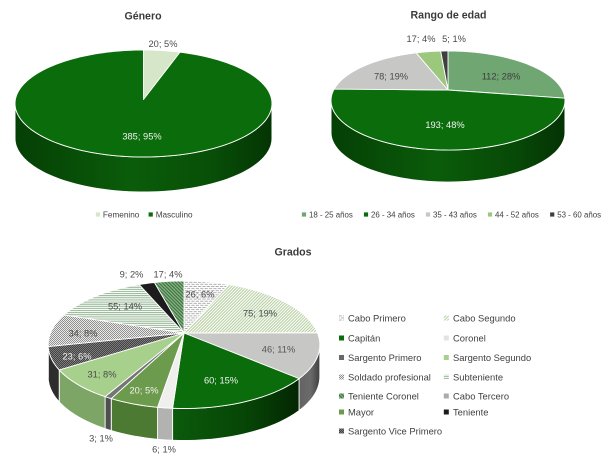  What do you see at coordinates (517, 214) in the screenshot?
I see `svg-text: 44 - 52 años` at bounding box center [517, 214].